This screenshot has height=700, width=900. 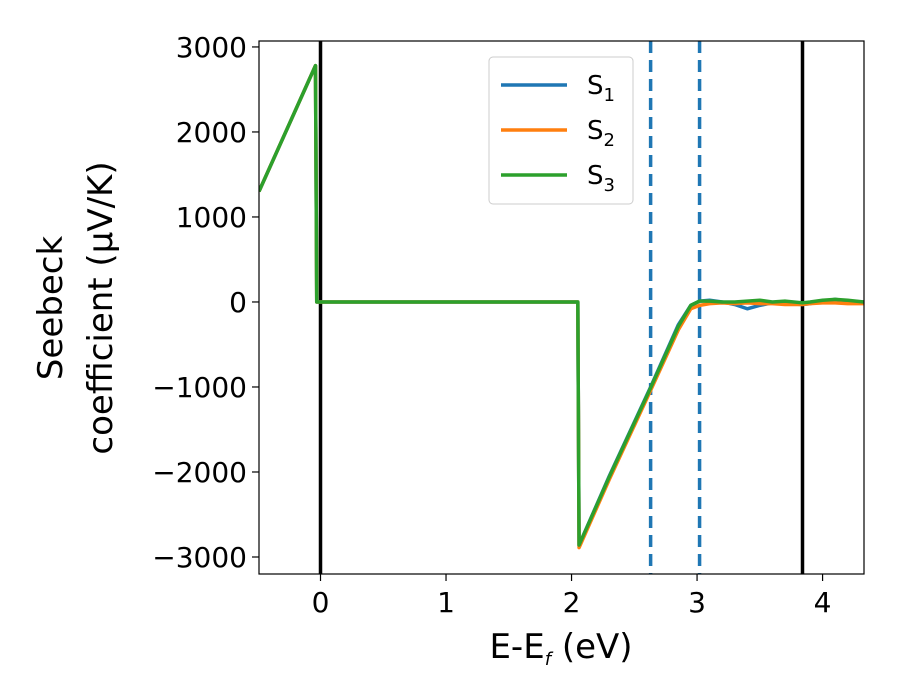 I want to click on x-tick-label: 0, so click(x=321, y=602).